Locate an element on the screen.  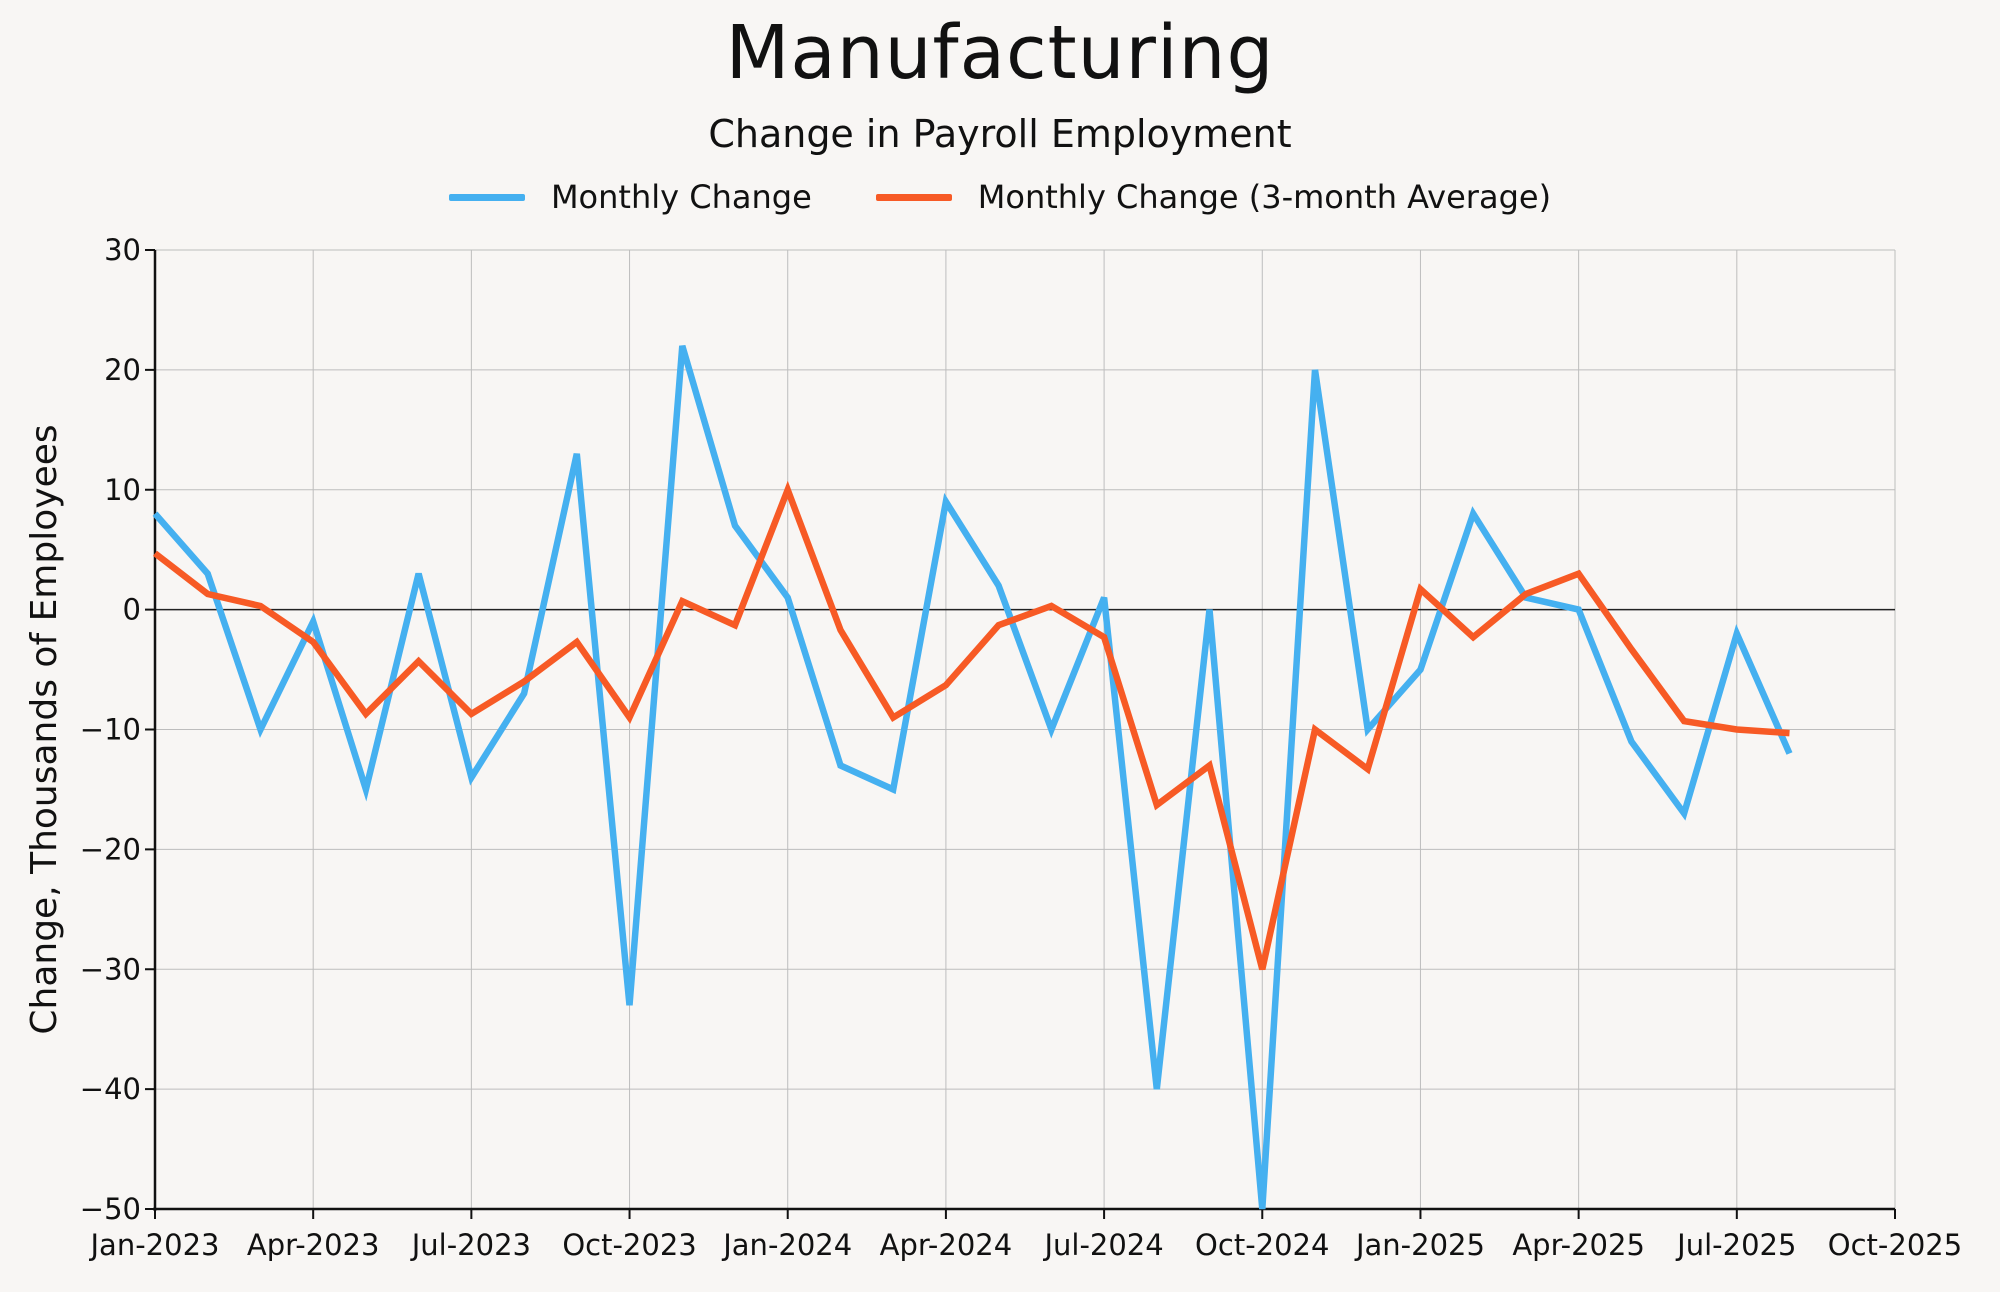
y-tick-label: 10 is located at coordinates (122, 490).